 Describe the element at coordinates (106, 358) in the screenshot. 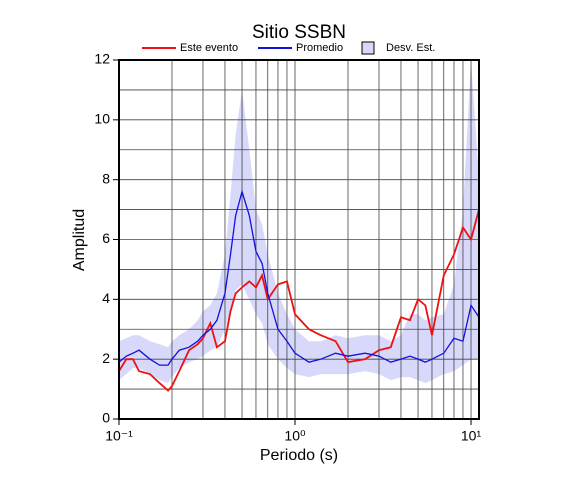

I see `y-tick-label: 2` at that location.